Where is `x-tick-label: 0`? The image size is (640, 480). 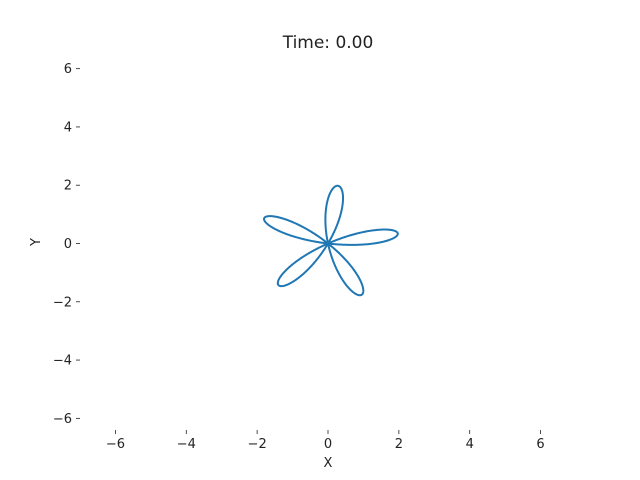 x-tick-label: 0 is located at coordinates (328, 444).